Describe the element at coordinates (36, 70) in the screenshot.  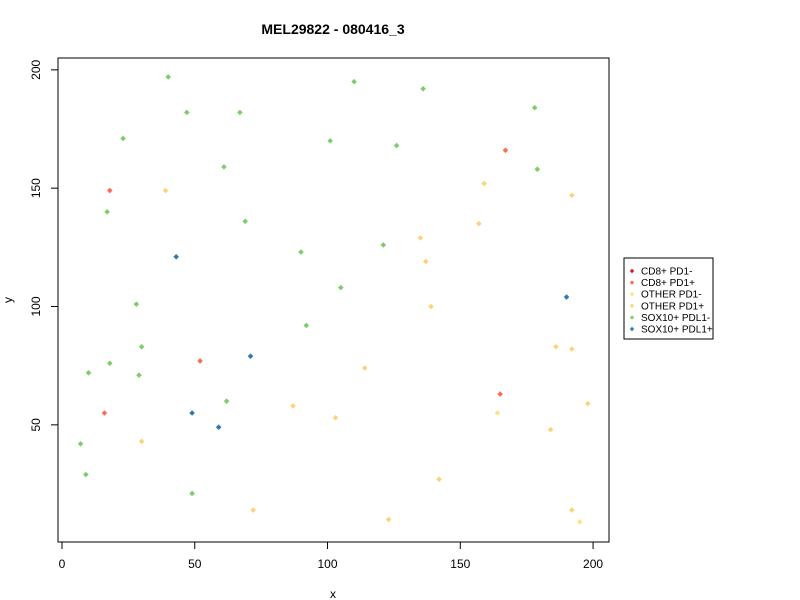
I see `y-tick-label: 200` at that location.